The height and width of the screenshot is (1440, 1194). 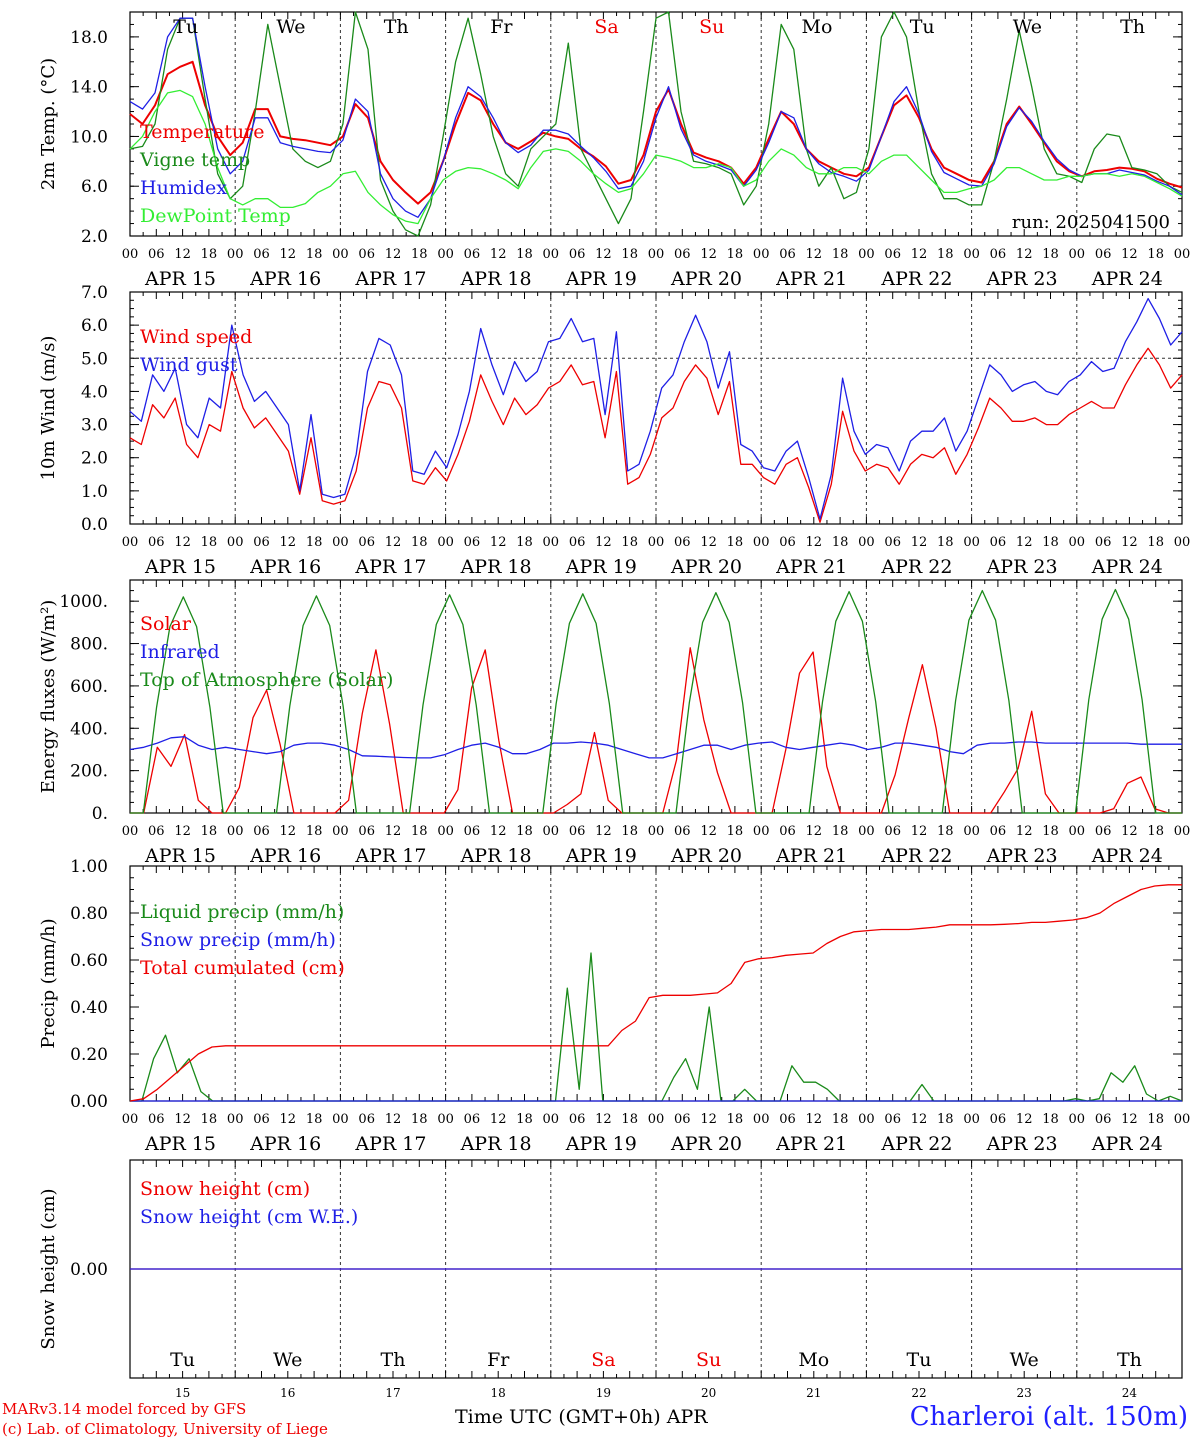 What do you see at coordinates (89, 729) in the screenshot?
I see `y-tick-label: 400.` at bounding box center [89, 729].